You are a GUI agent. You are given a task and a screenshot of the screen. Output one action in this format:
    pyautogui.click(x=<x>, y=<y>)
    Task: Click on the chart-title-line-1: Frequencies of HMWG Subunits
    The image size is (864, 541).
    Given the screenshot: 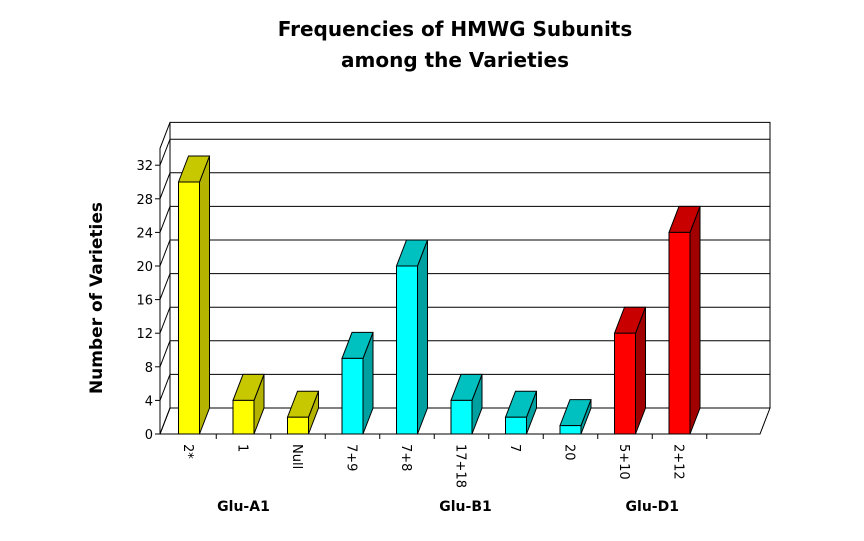 What is the action you would take?
    pyautogui.click(x=455, y=29)
    